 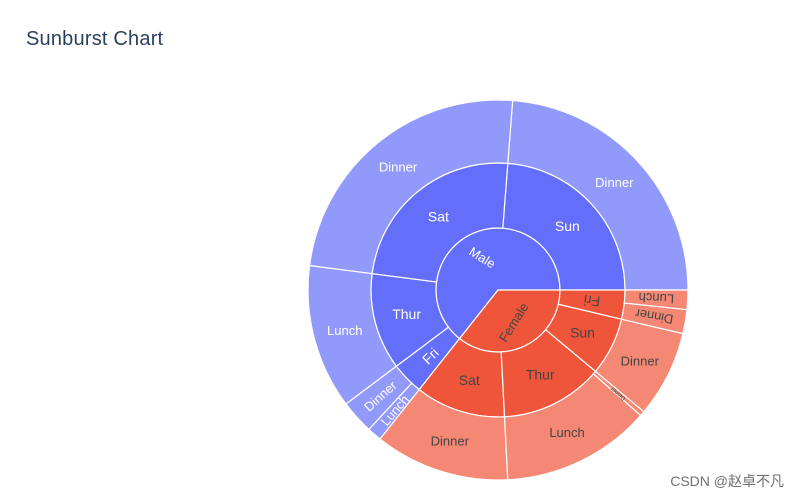 I want to click on label-female-fri: Fri, so click(x=592, y=301).